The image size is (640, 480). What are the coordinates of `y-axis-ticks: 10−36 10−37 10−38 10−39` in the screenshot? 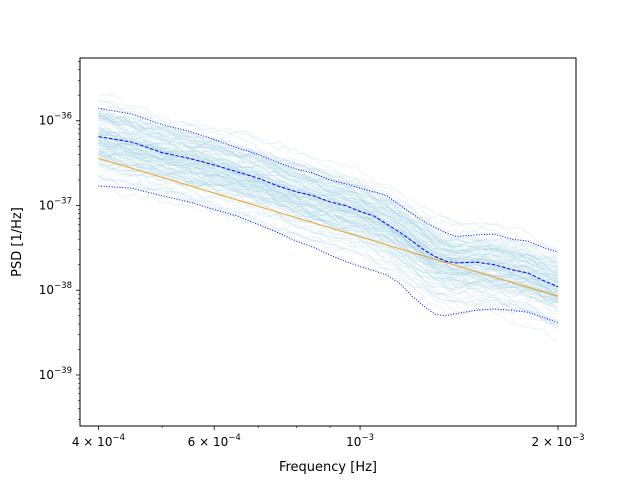 It's located at (59, 240).